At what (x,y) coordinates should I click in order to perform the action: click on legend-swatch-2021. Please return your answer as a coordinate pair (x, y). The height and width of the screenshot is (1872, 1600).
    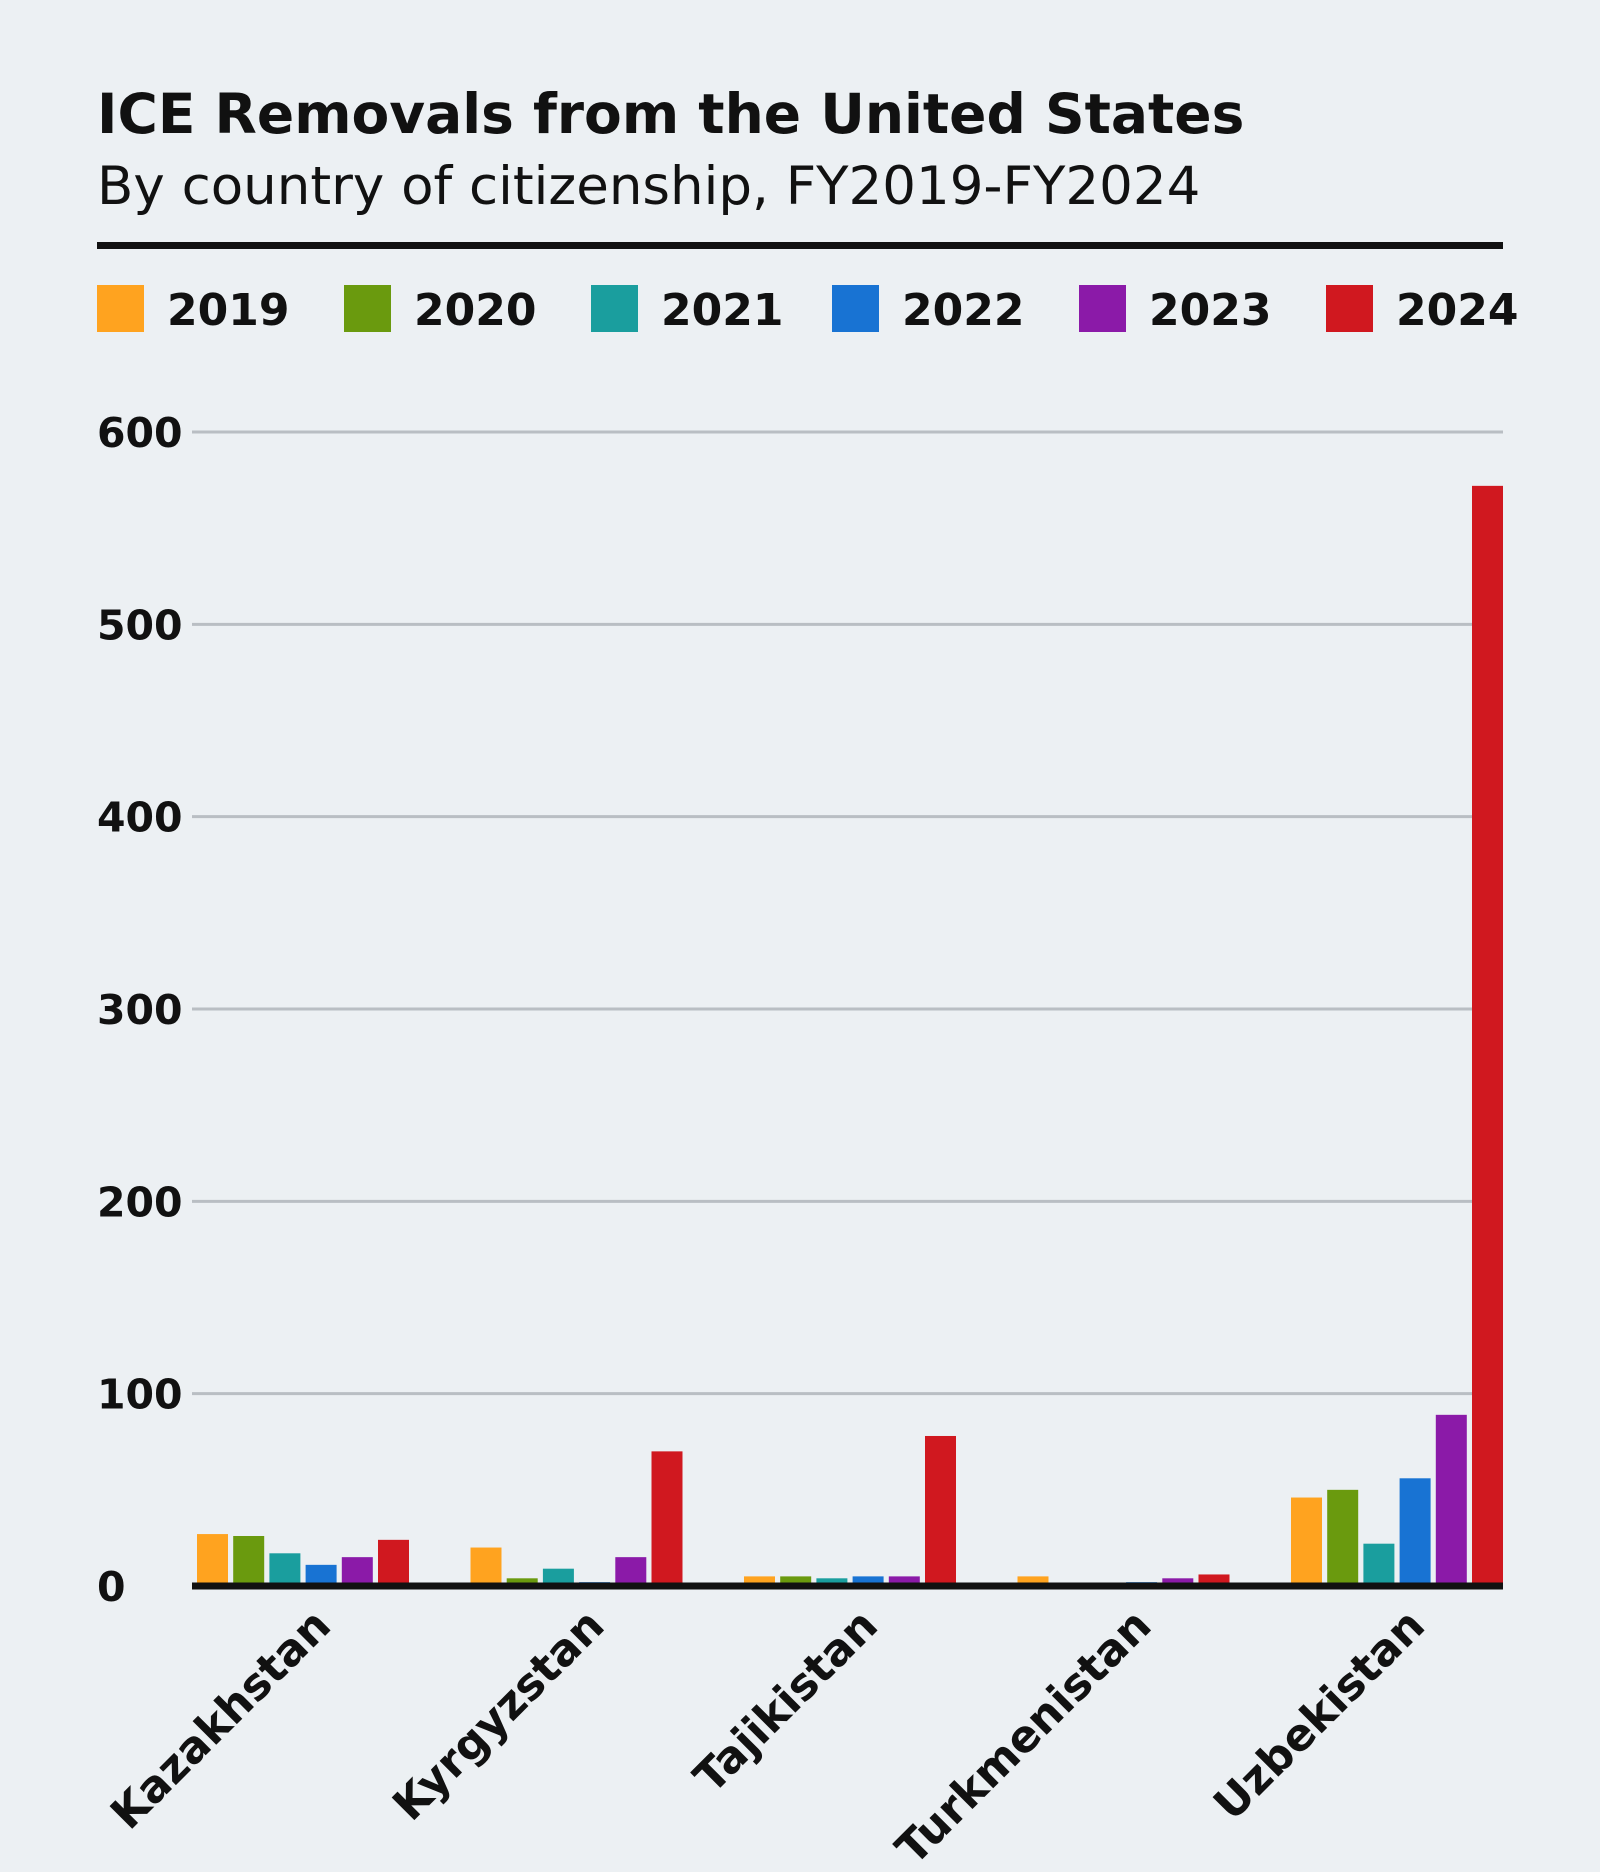
    Looking at the image, I should click on (614, 308).